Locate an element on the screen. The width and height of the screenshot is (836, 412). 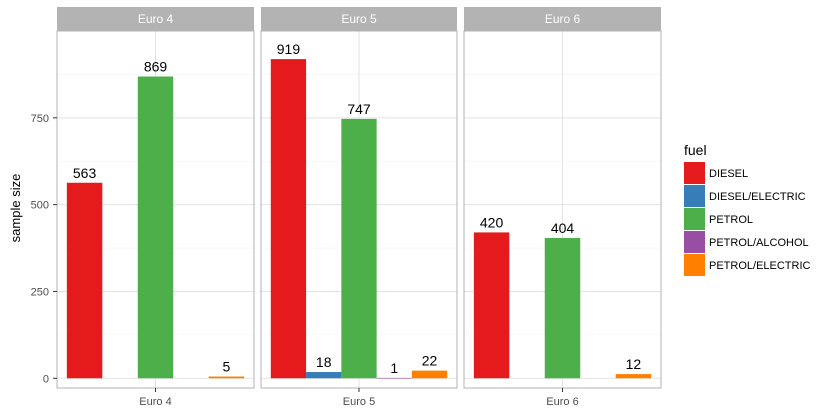
bar-value-label: 563 is located at coordinates (85, 173).